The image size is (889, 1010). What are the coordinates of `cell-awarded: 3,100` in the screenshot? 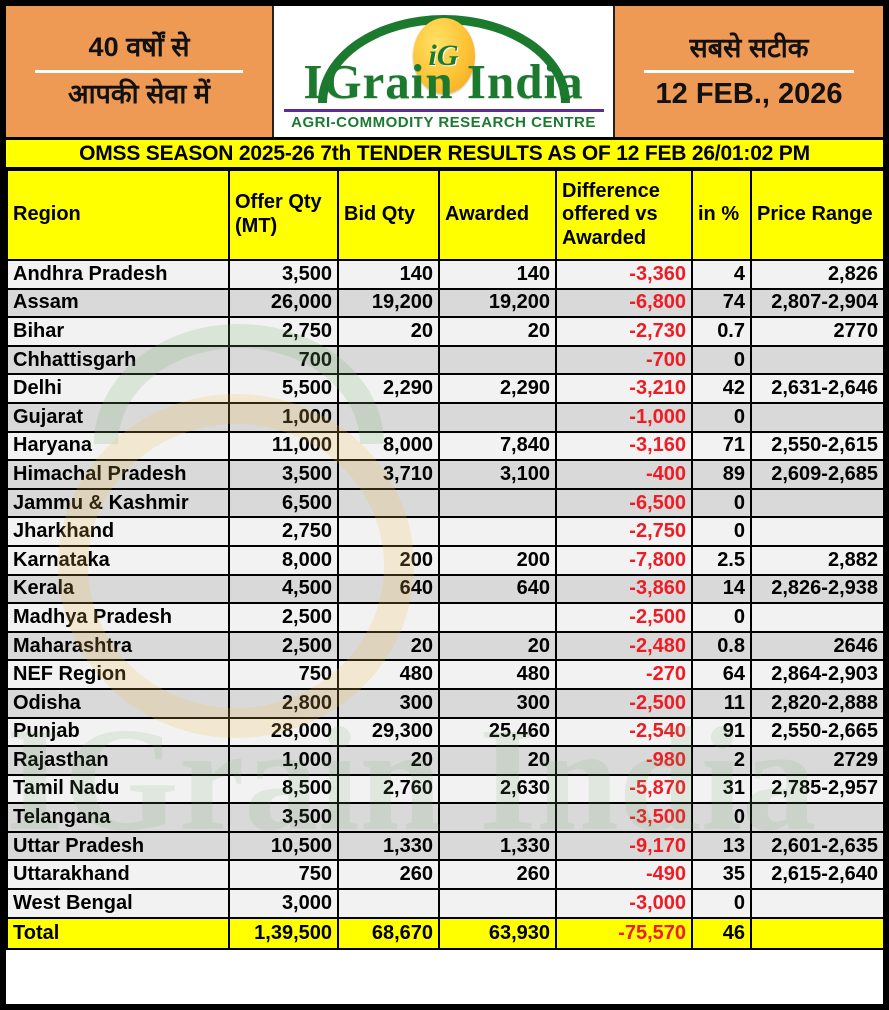 It's located at (497, 474).